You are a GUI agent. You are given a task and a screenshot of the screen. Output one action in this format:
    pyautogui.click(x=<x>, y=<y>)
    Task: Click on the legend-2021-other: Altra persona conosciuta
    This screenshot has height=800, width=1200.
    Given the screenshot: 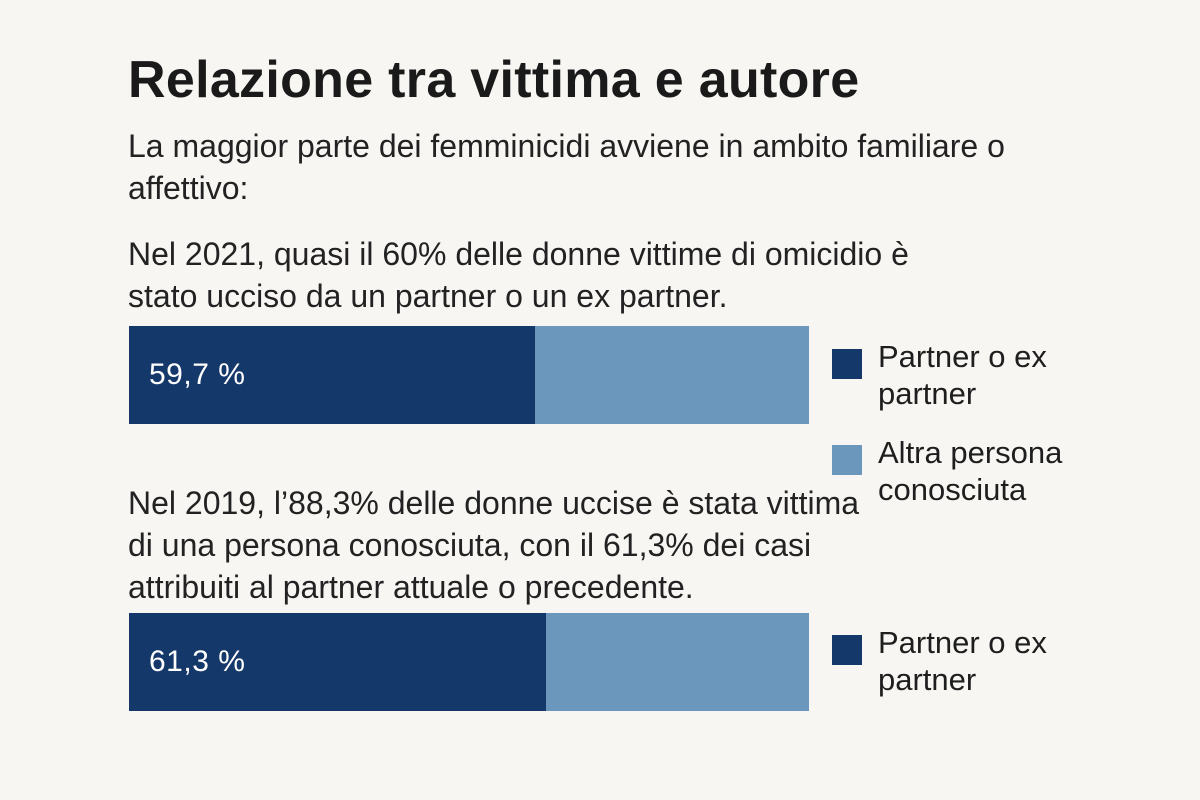 What is the action you would take?
    pyautogui.click(x=965, y=471)
    